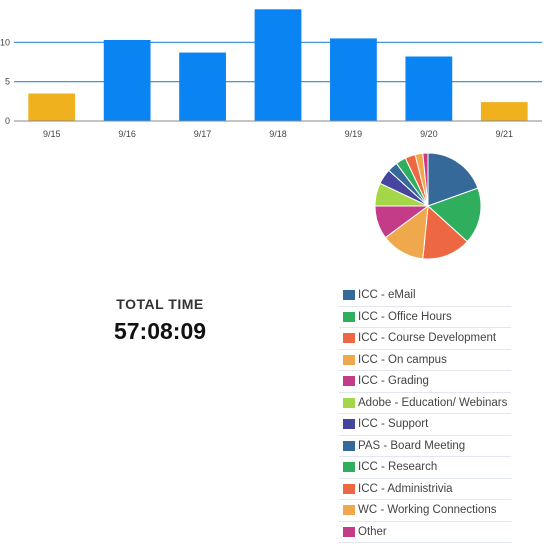  I want to click on legend-label: ICC - Administrivia, so click(405, 488).